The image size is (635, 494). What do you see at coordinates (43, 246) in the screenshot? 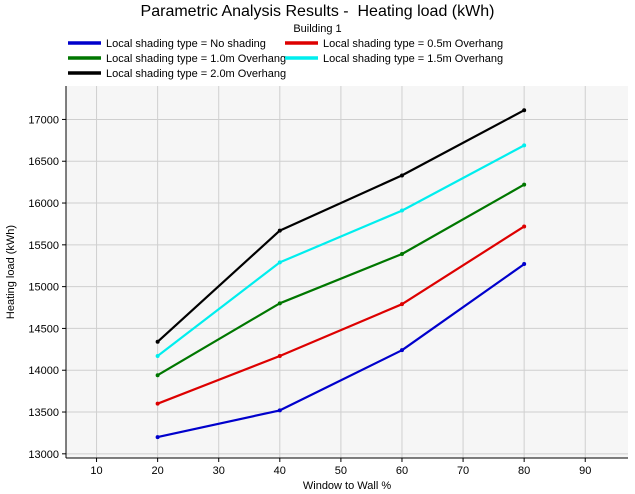
I see `y-tick-label: 15500` at bounding box center [43, 246].